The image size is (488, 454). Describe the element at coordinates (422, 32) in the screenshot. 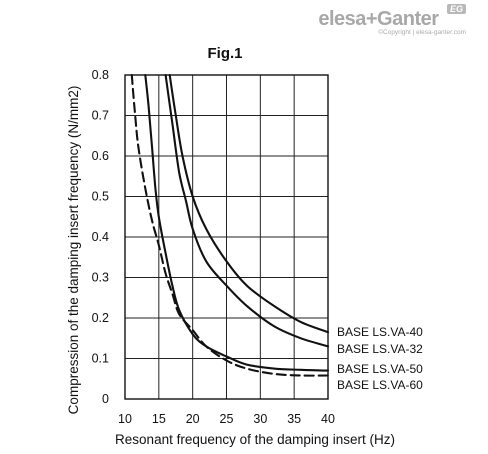

I see `brand-copyright: ©Copyright | elesa-ganter.com` at that location.